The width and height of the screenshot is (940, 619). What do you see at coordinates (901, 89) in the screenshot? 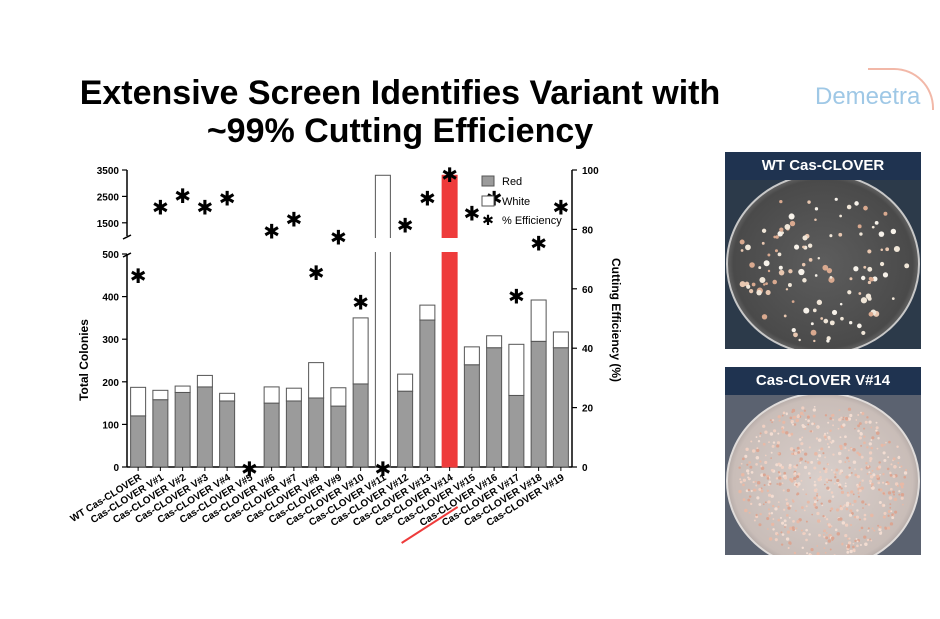
I see `logo-arc-icon` at bounding box center [901, 89].